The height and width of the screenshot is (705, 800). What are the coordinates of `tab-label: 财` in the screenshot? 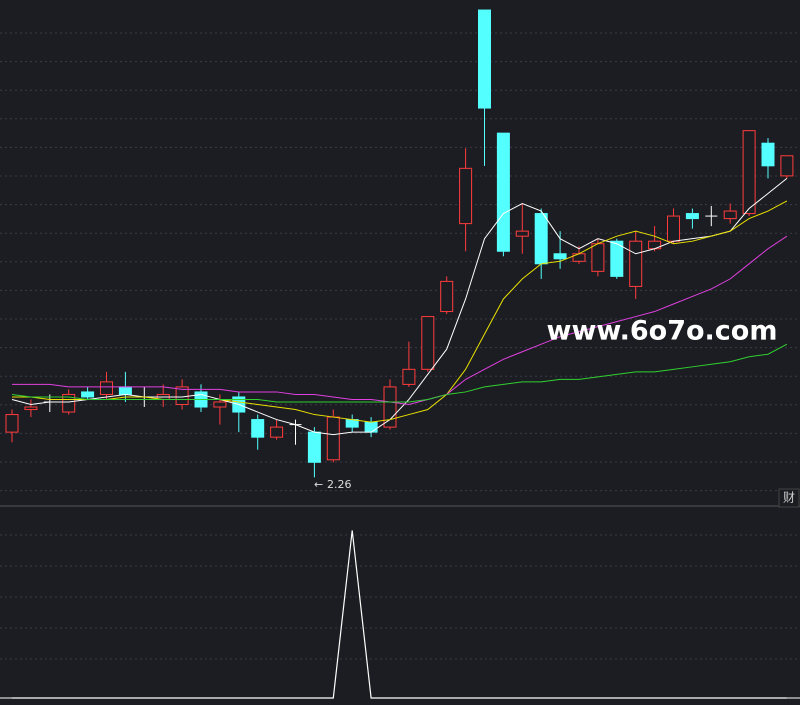 It's located at (789, 498).